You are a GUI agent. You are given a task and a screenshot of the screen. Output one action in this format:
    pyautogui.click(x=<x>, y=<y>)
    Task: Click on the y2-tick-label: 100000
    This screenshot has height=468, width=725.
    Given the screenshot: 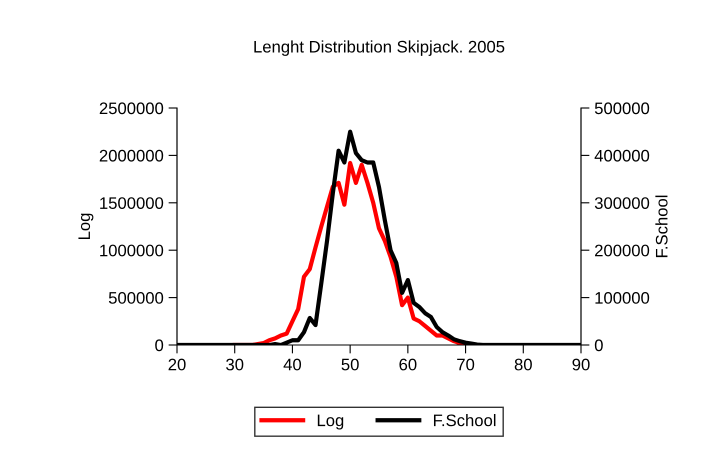 What is the action you would take?
    pyautogui.click(x=622, y=298)
    